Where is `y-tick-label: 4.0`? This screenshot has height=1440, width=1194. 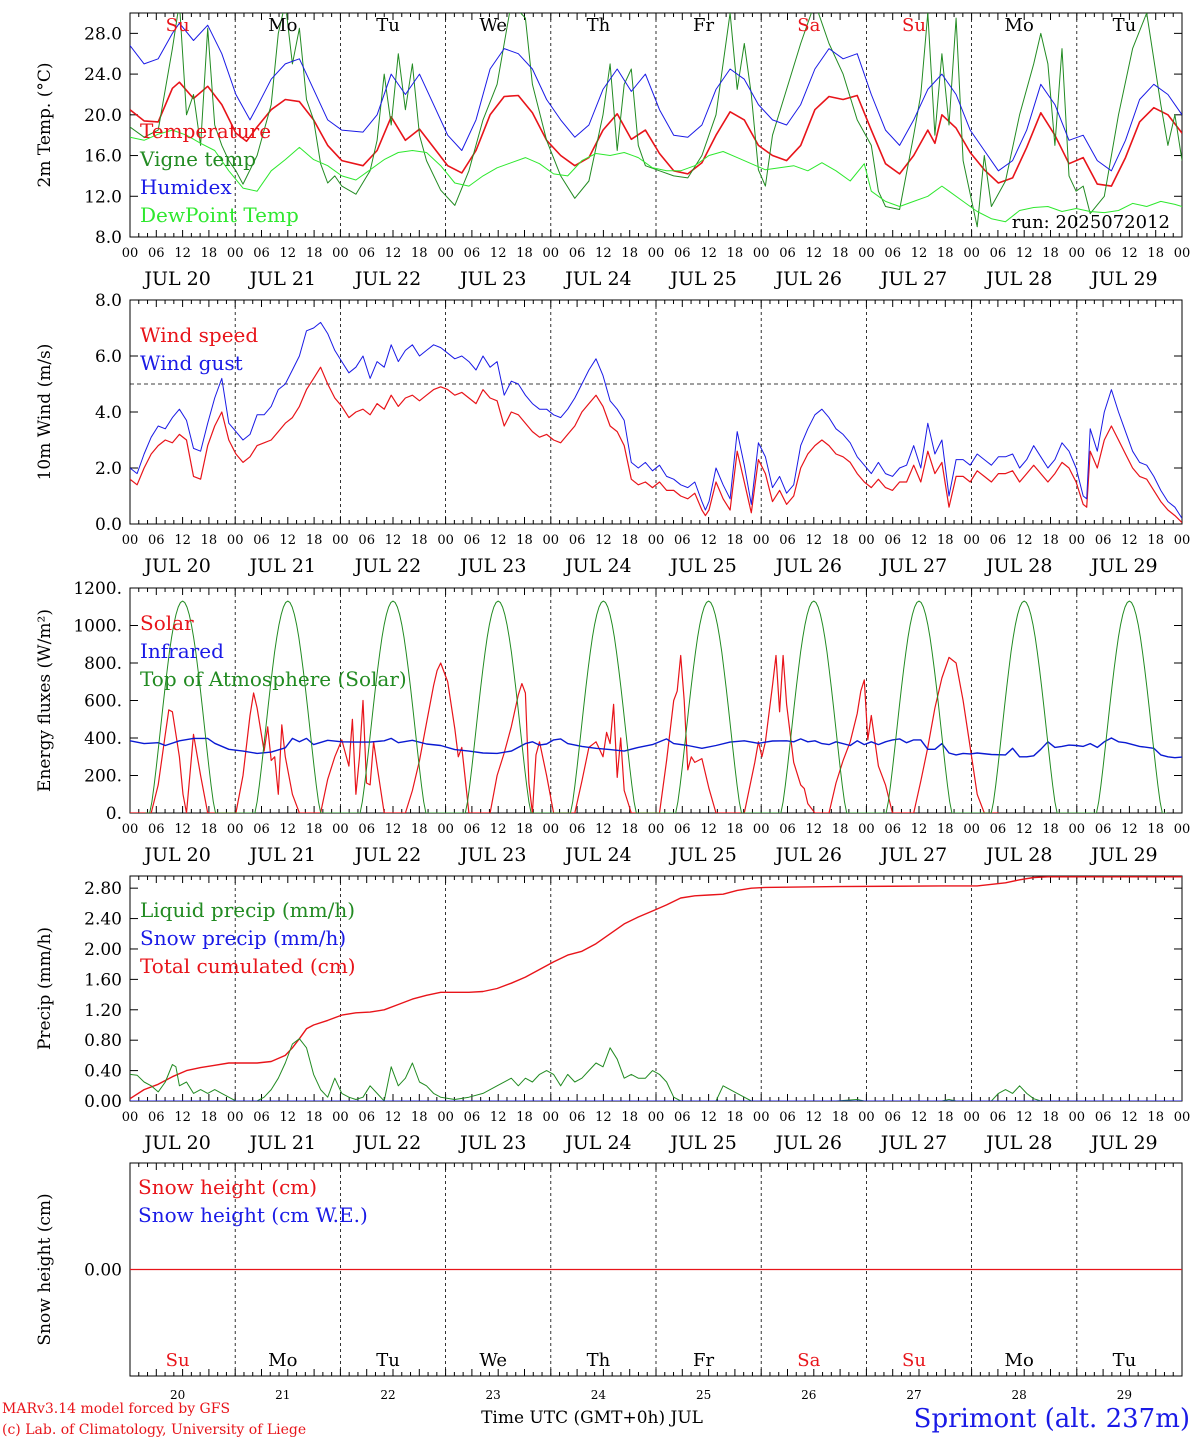
y-tick-label: 4.0 is located at coordinates (108, 413).